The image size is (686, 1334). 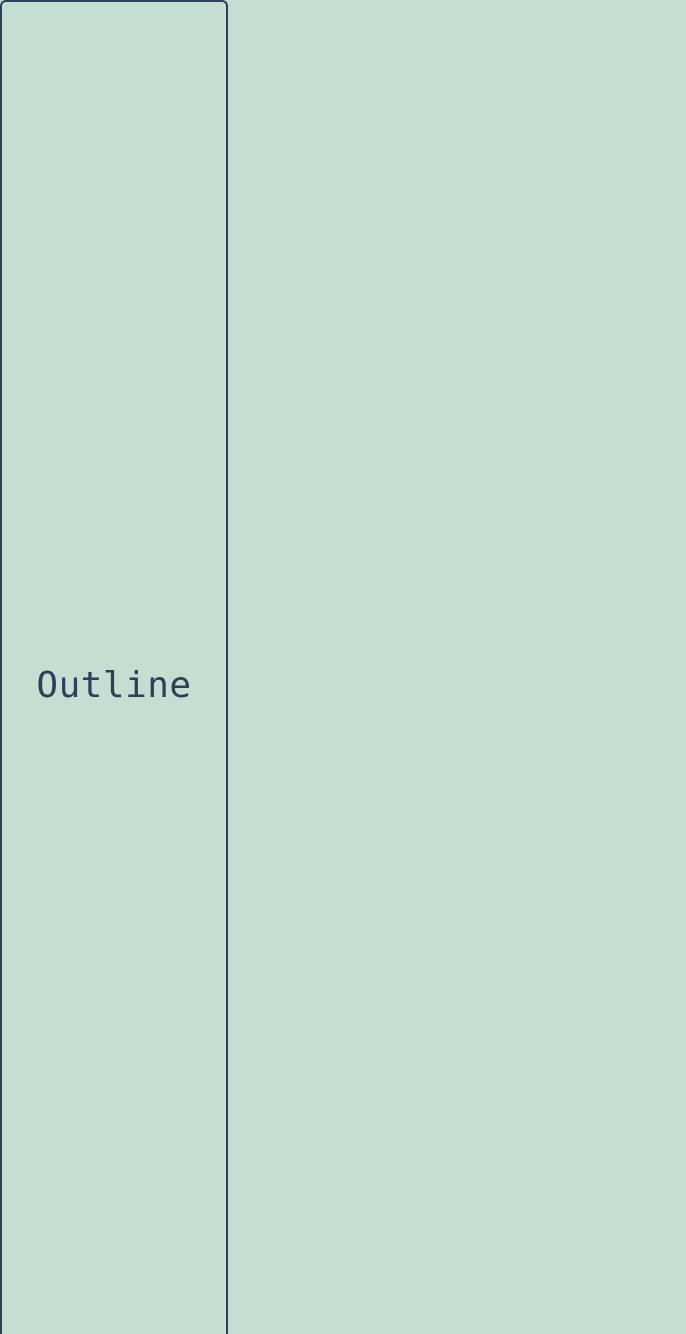 What do you see at coordinates (114, 685) in the screenshot?
I see `outline-button-label: Outline` at bounding box center [114, 685].